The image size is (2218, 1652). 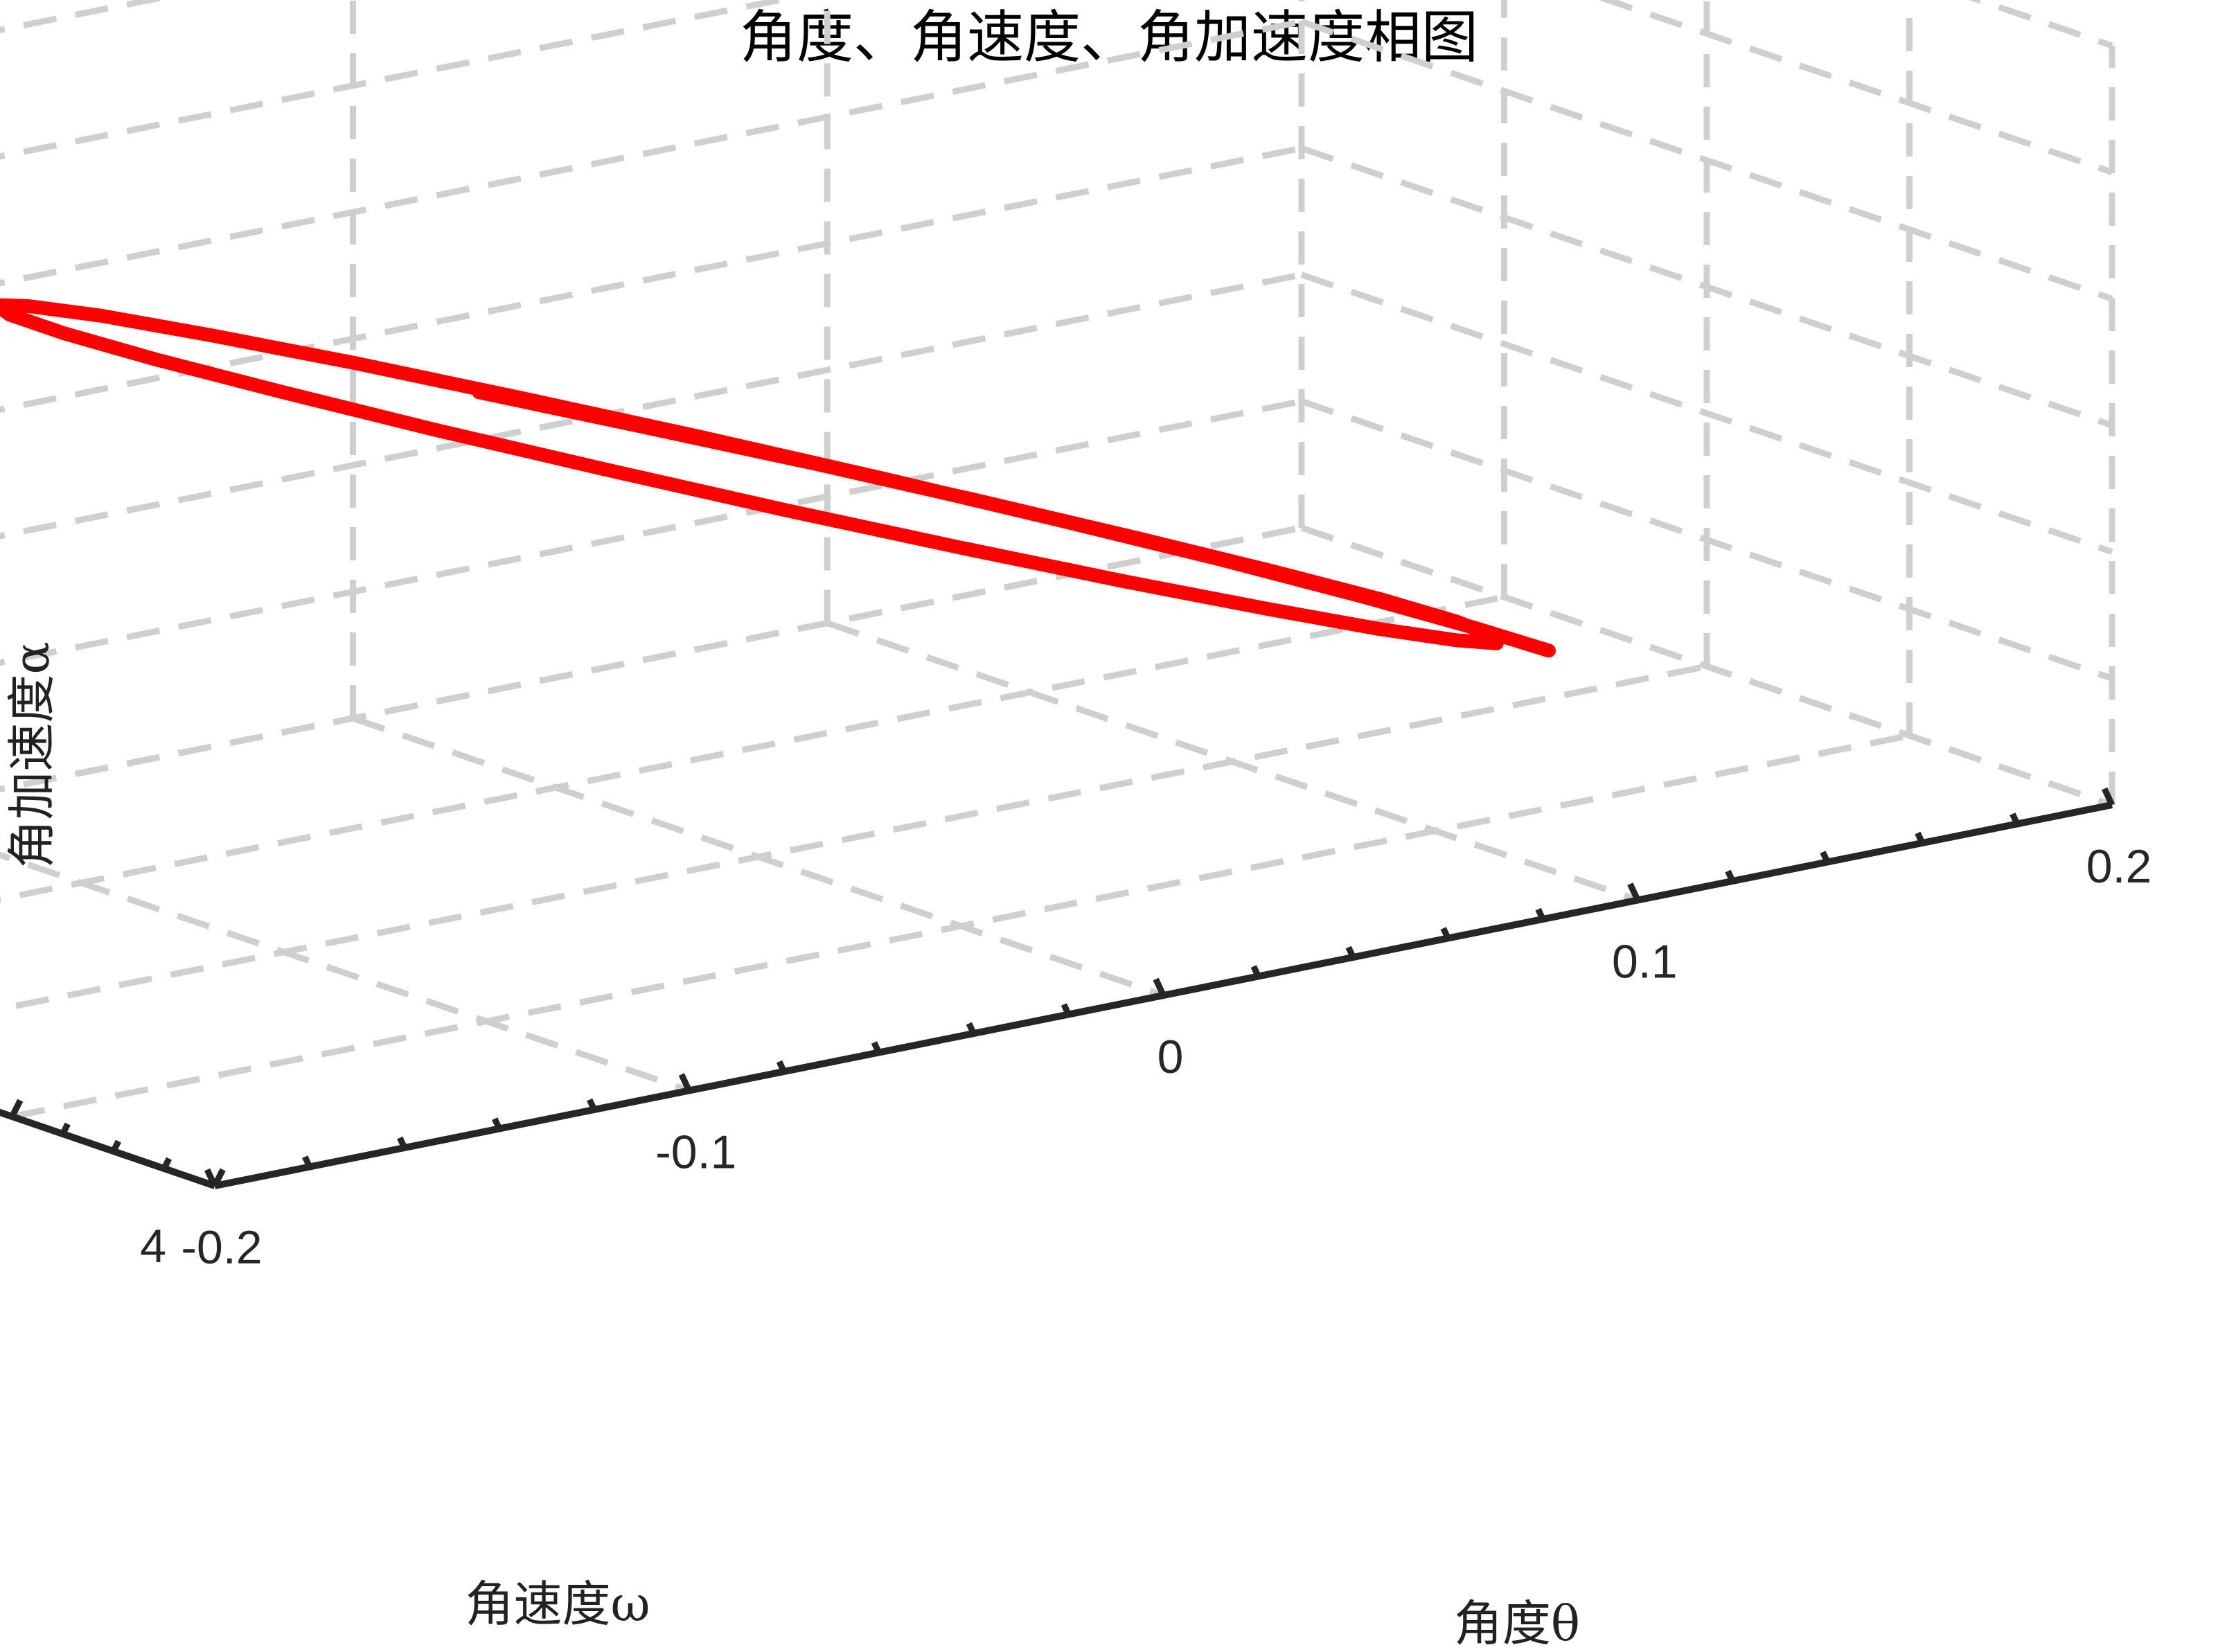 I want to click on x-tick-label: 0.2, so click(x=2119, y=866).